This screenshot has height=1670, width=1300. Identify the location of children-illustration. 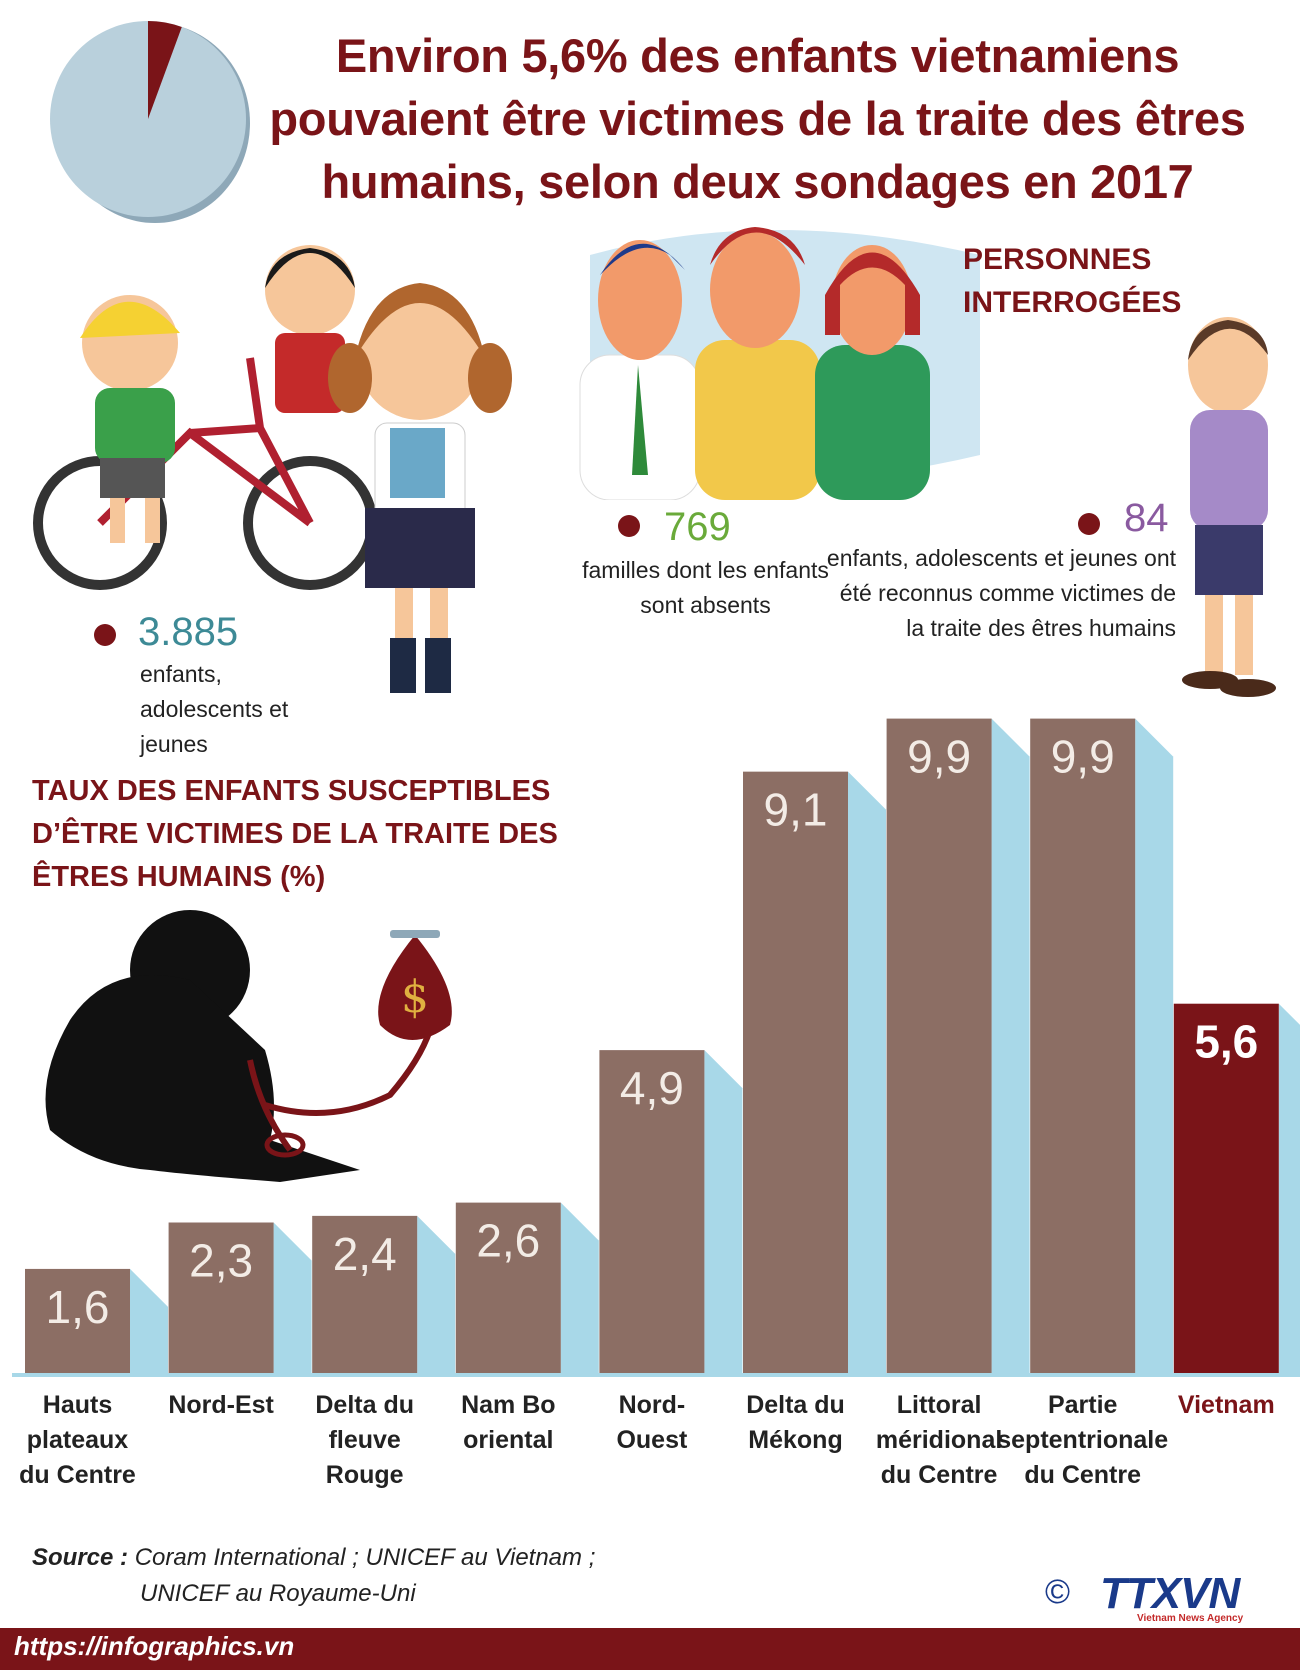
(272, 469).